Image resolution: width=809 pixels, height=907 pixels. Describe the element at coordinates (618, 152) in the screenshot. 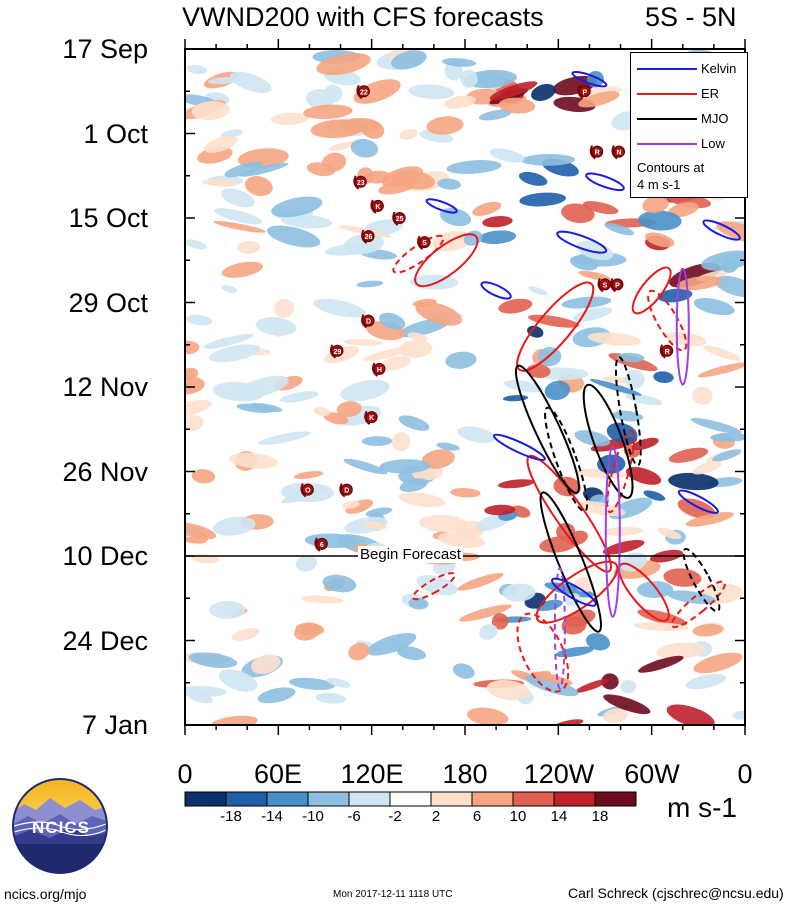

I see `storm-marker: N` at that location.